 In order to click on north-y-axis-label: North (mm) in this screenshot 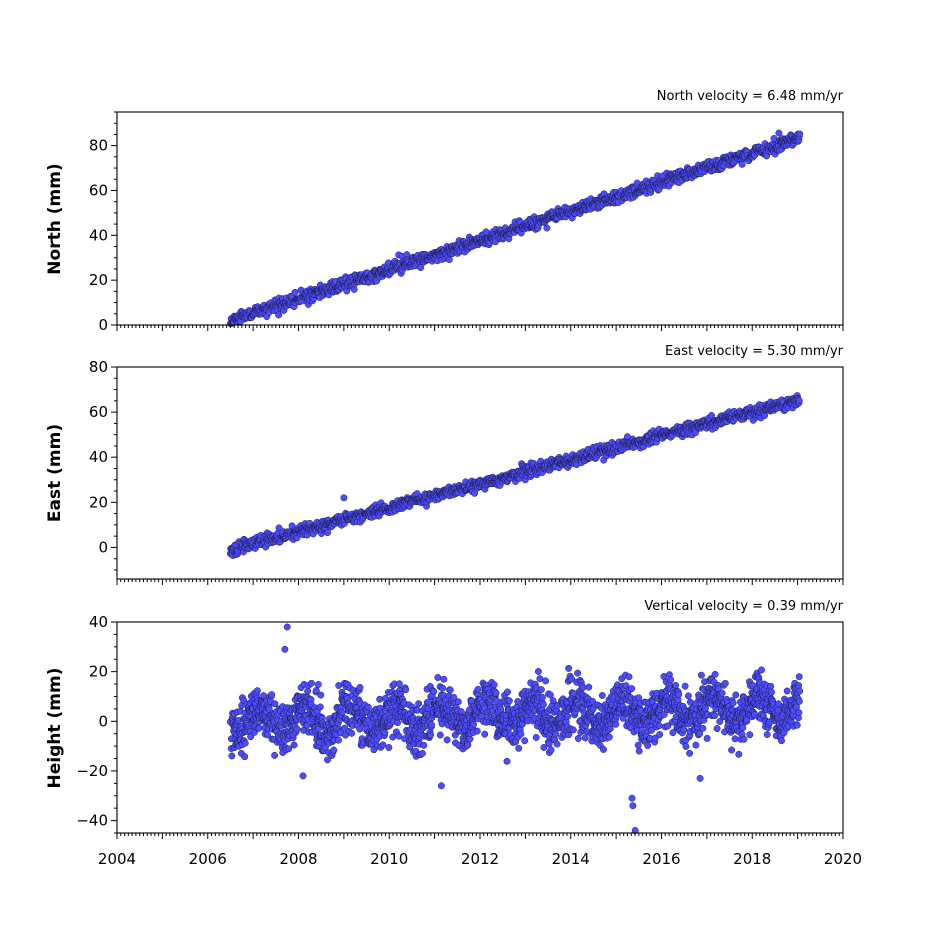, I will do `click(55, 218)`.